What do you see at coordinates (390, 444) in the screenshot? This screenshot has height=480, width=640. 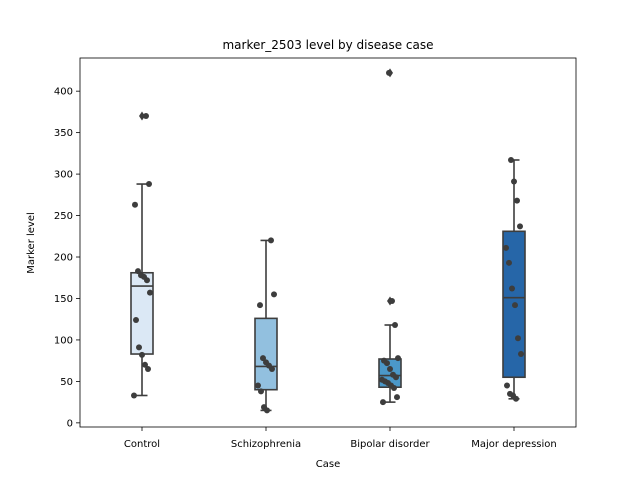 I see `x-tick-label: Bipolar disorder` at bounding box center [390, 444].